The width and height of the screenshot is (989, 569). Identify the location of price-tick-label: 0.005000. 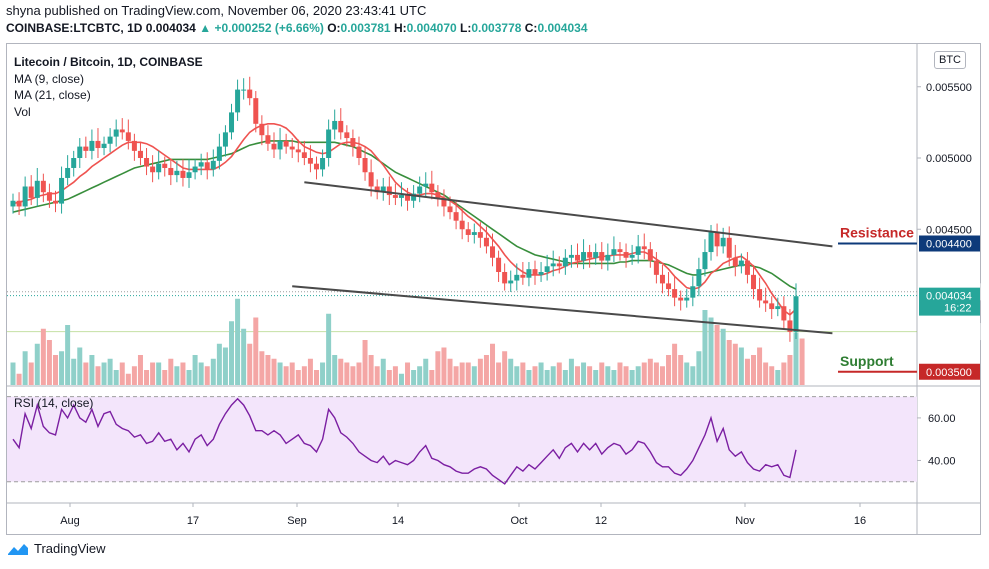
(949, 159).